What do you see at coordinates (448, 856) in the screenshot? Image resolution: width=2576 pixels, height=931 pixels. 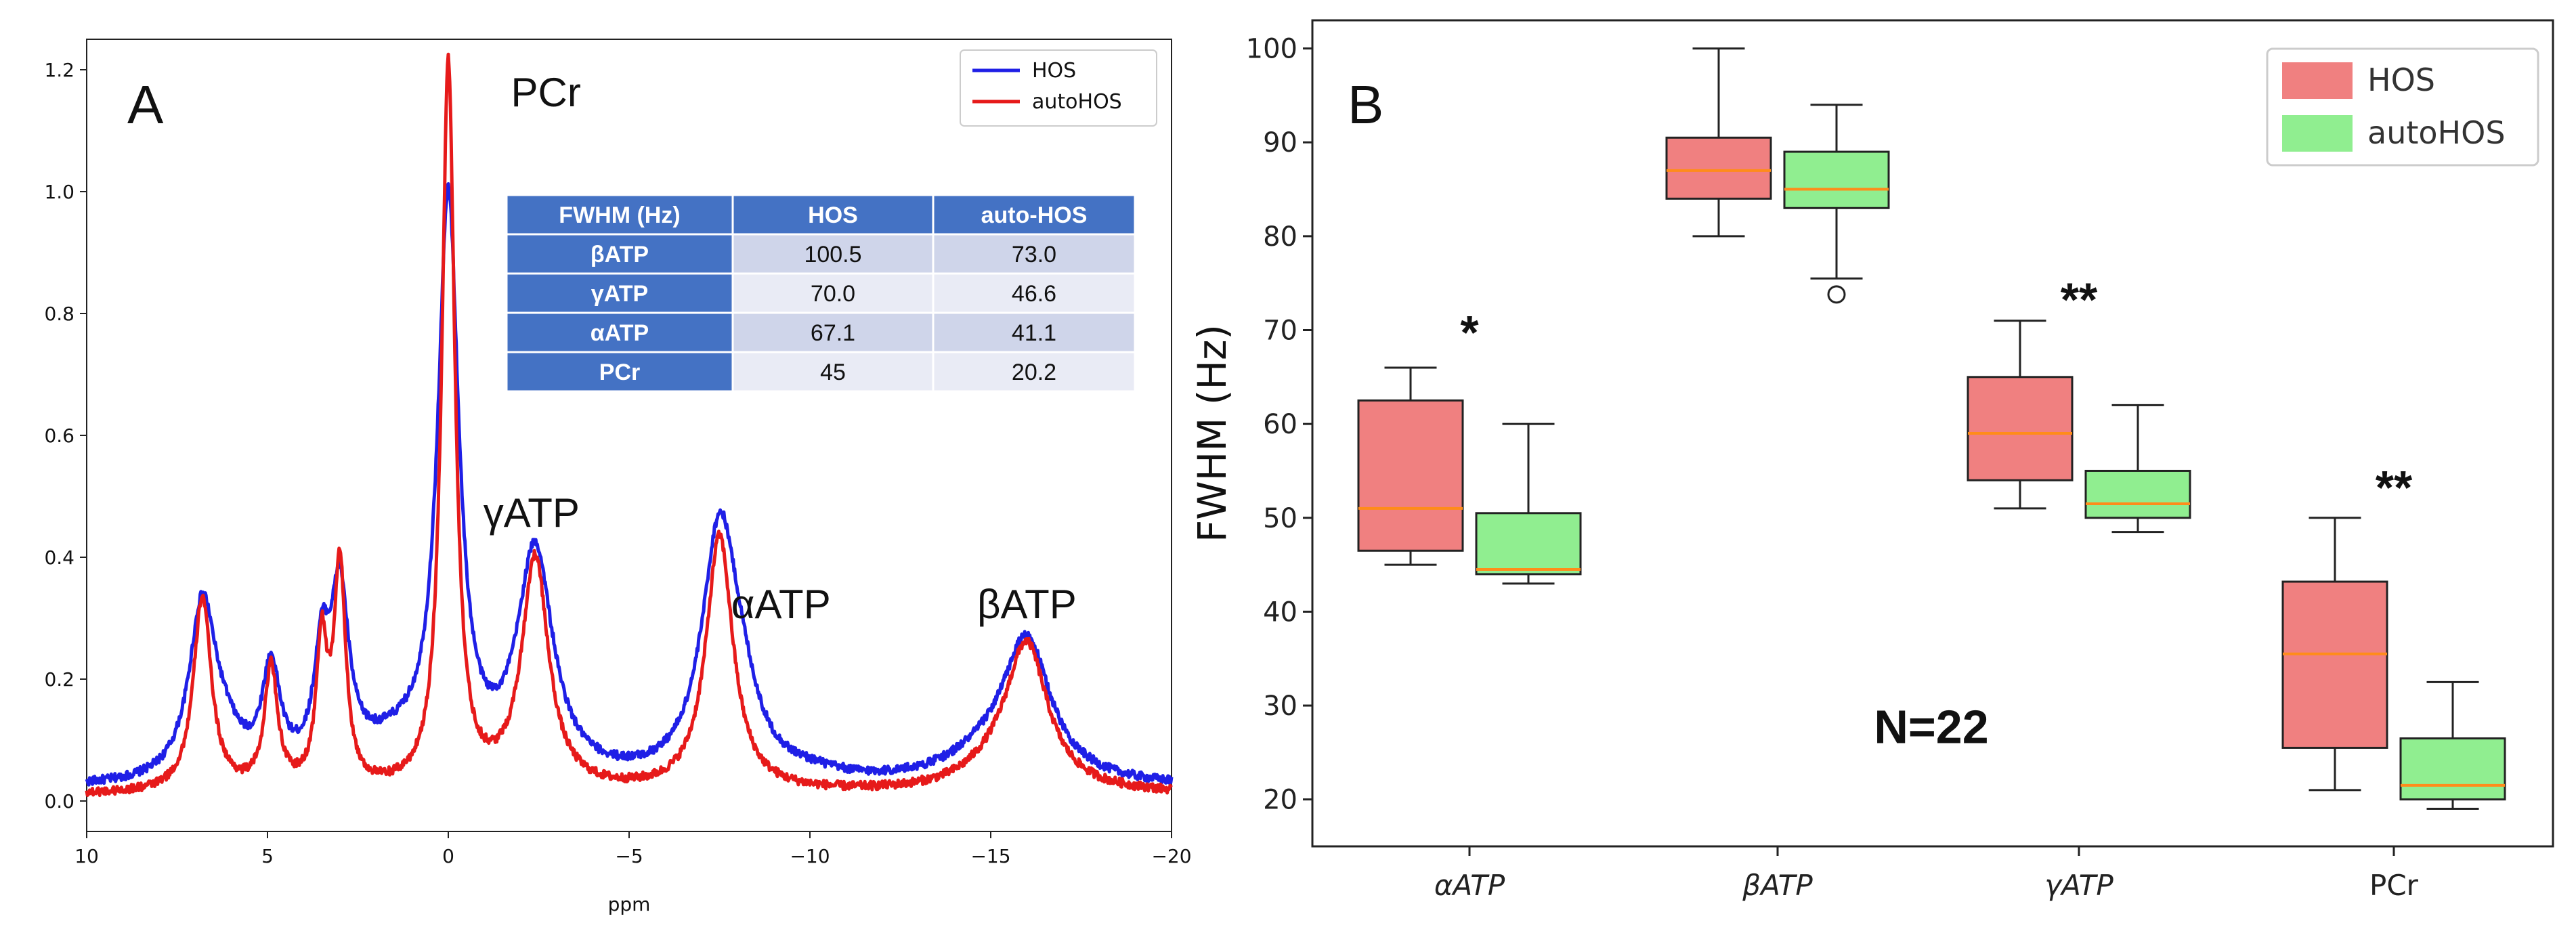 I see `a-x-tick-label: 0` at bounding box center [448, 856].